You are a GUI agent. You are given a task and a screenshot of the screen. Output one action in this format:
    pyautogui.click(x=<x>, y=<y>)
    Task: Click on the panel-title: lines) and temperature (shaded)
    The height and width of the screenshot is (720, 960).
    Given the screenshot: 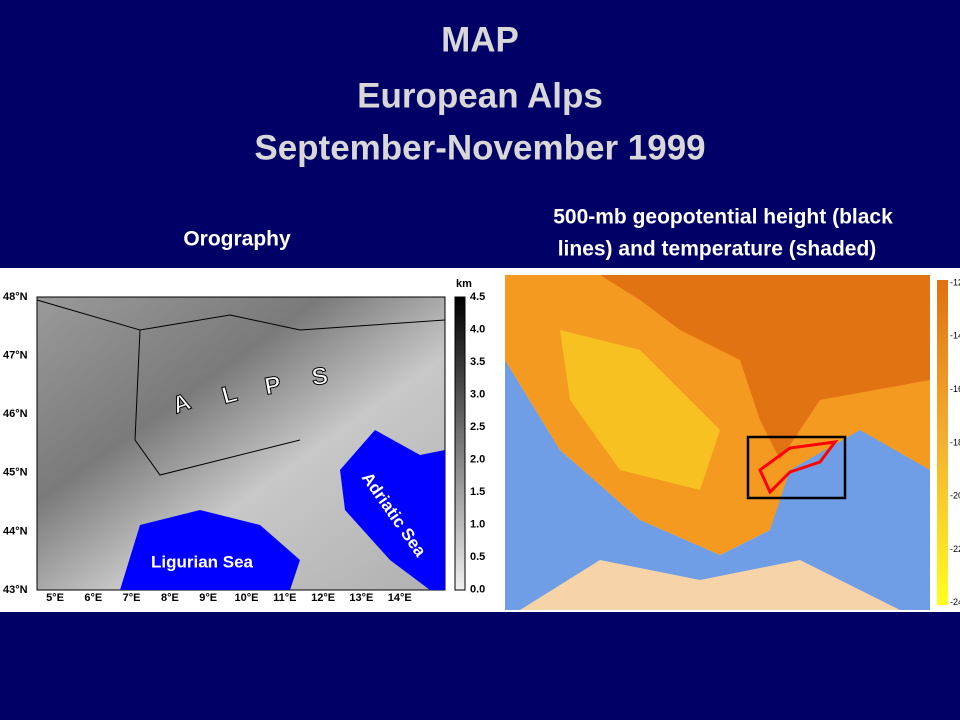 What is the action you would take?
    pyautogui.click(x=717, y=249)
    